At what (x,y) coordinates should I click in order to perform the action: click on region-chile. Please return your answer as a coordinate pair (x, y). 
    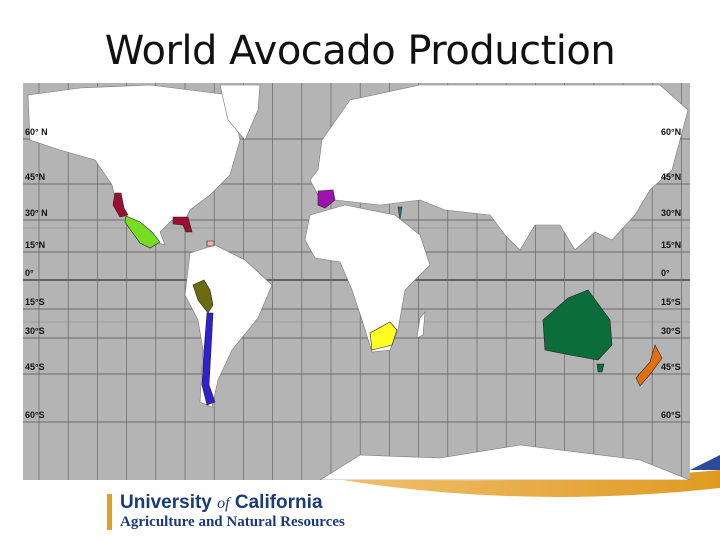
    Looking at the image, I should click on (208, 359).